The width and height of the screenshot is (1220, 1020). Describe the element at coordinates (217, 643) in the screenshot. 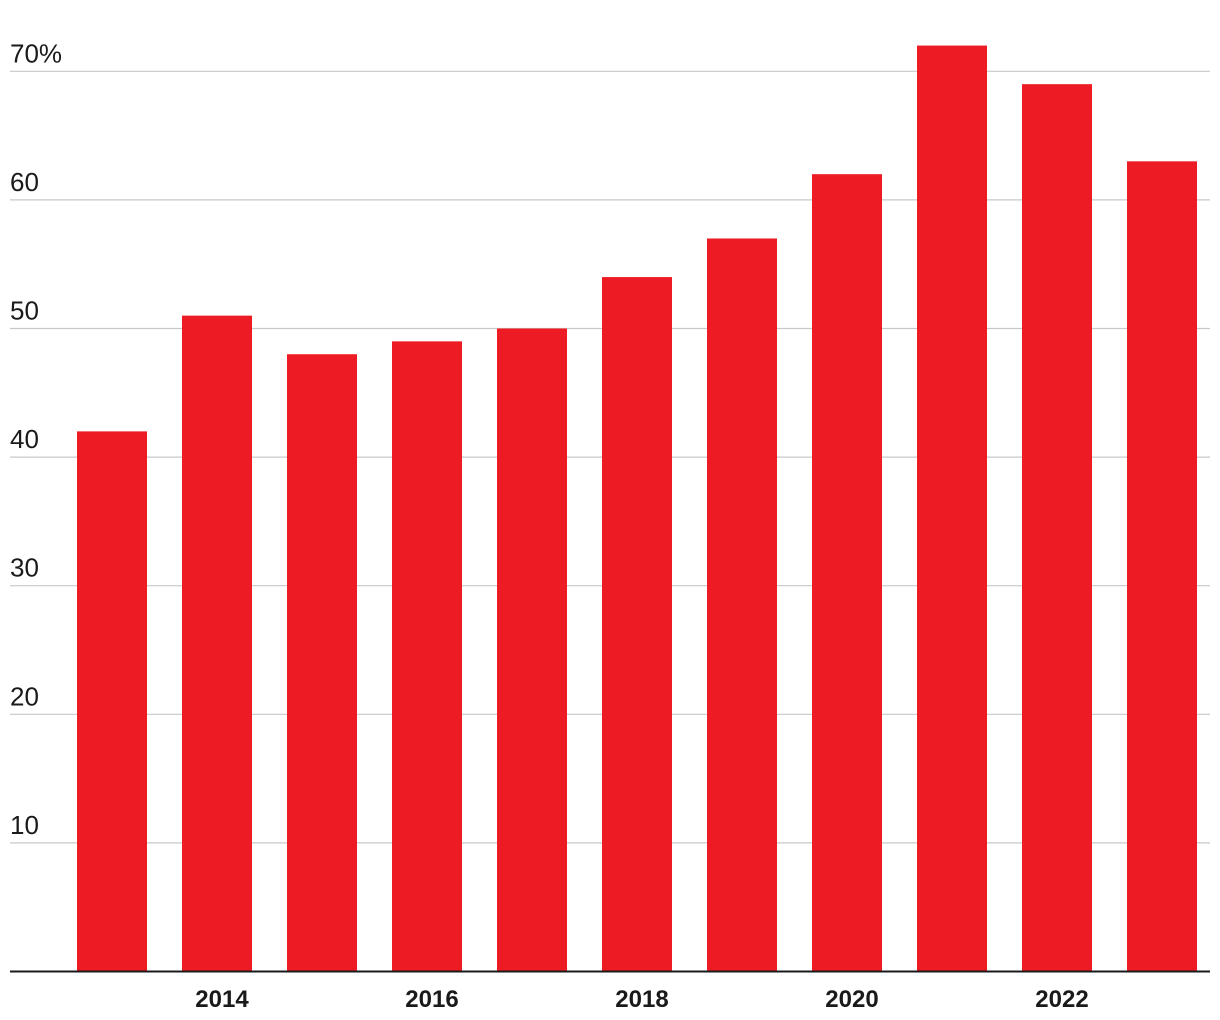

I see `bar-2014` at that location.